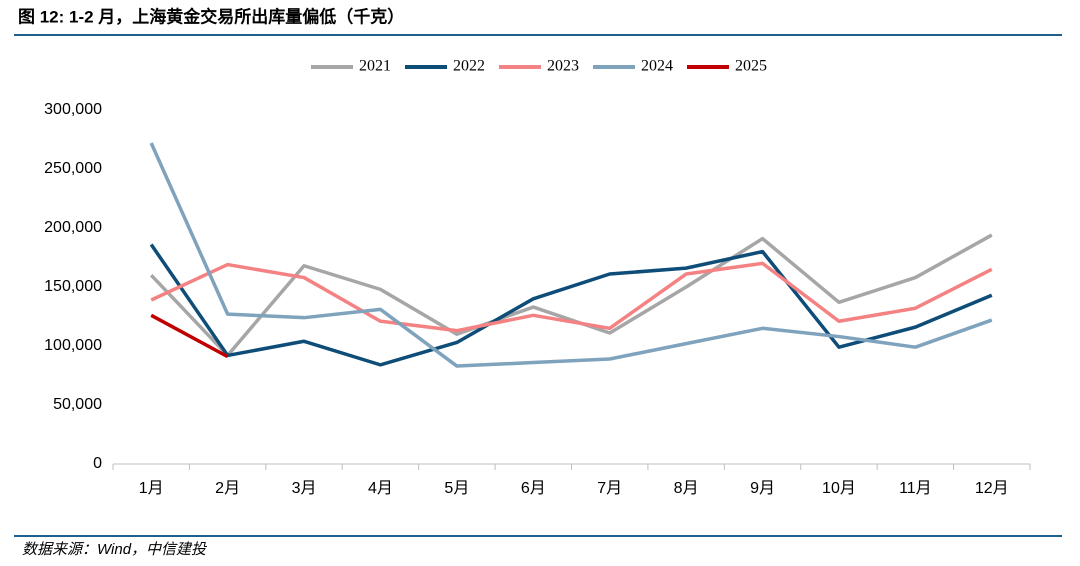 This screenshot has height=566, width=1080. Describe the element at coordinates (992, 488) in the screenshot. I see `x-tick-label: 12月` at that location.